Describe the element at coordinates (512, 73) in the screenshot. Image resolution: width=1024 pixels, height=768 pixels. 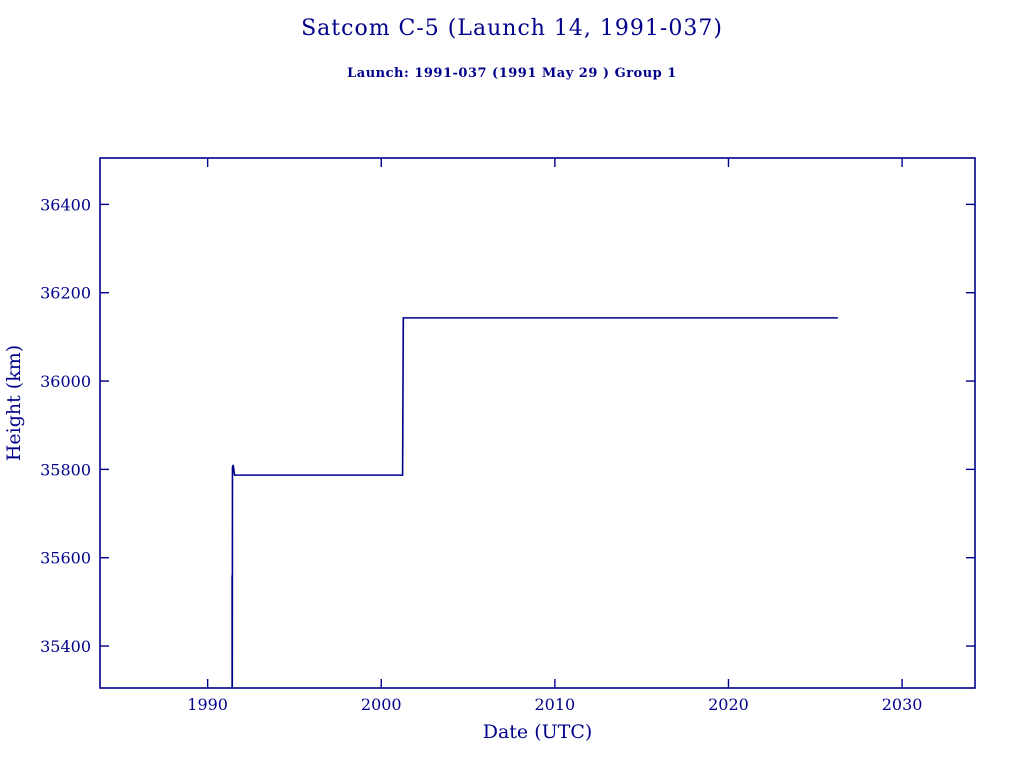
I see `chart-subtitle: Launch: 1991-037 (1991 May 29 ) Group 1` at that location.